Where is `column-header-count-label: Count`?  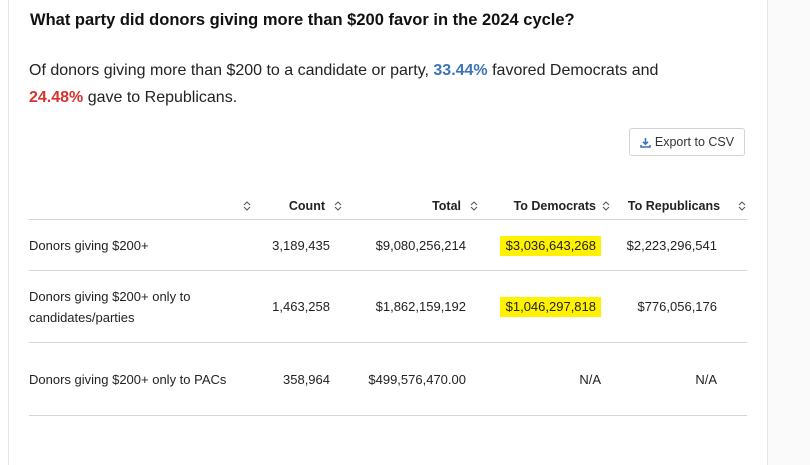
column-header-count-label: Count is located at coordinates (306, 206).